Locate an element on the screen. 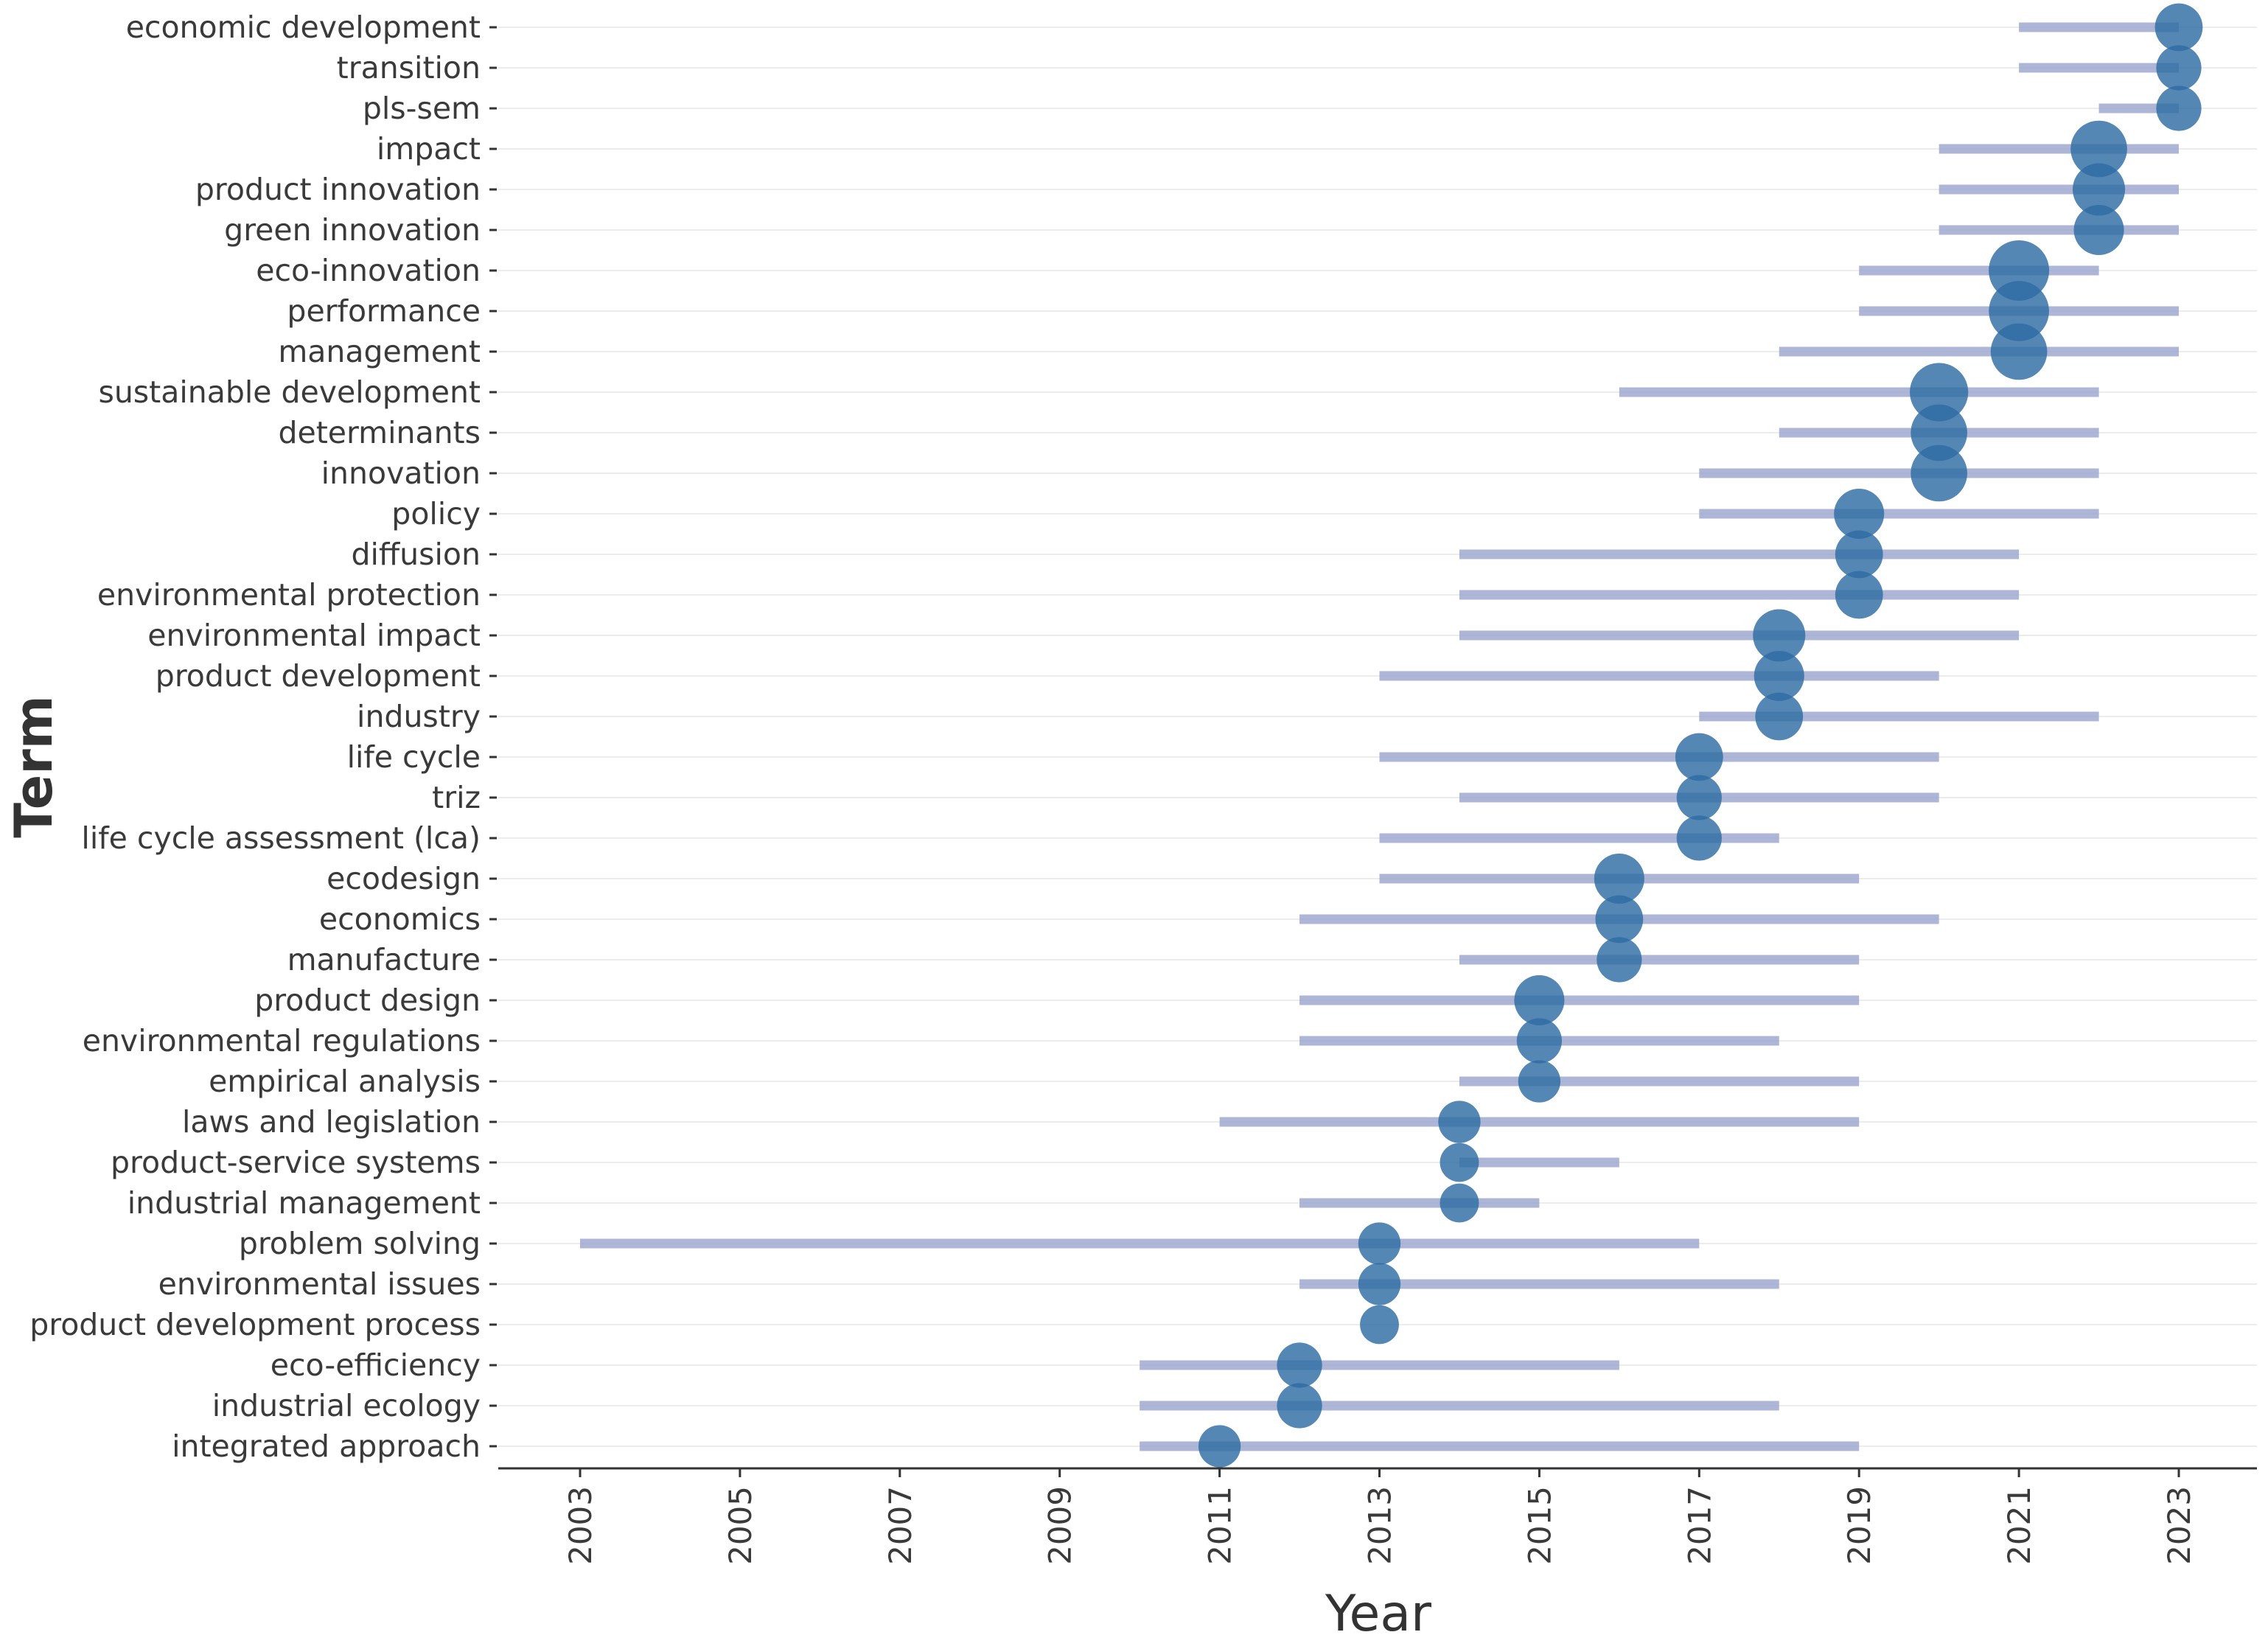 This screenshot has height=1646, width=2268. term-label: innovation is located at coordinates (401, 473).